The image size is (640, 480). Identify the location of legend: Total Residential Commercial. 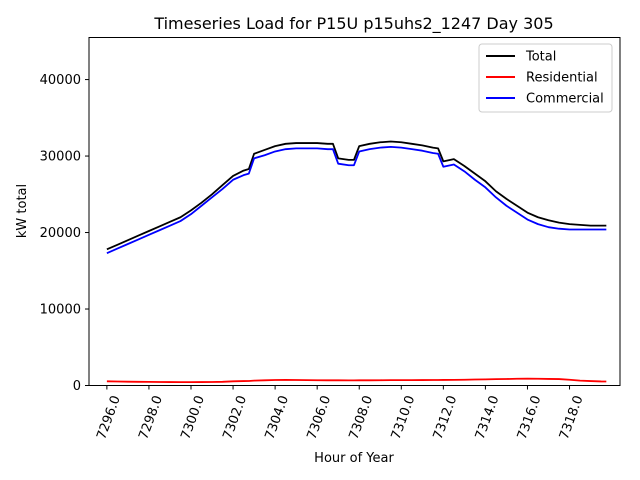
(545, 78).